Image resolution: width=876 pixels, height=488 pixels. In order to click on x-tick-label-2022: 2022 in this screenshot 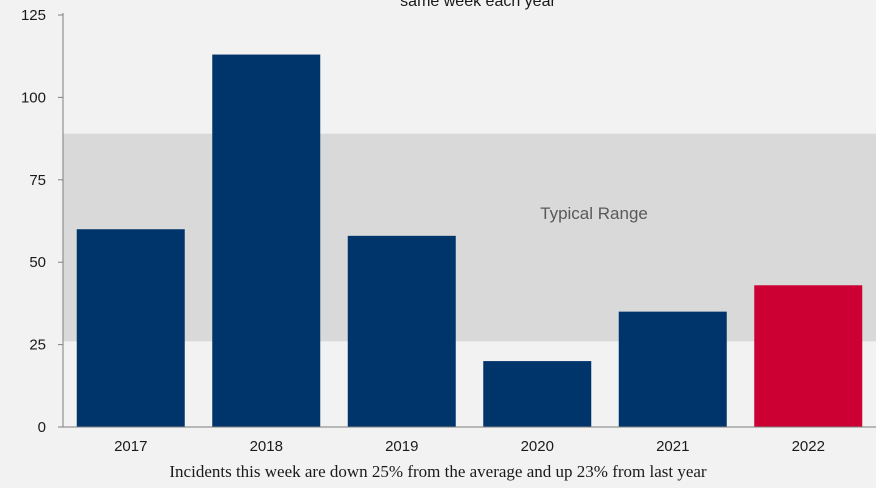, I will do `click(808, 446)`.